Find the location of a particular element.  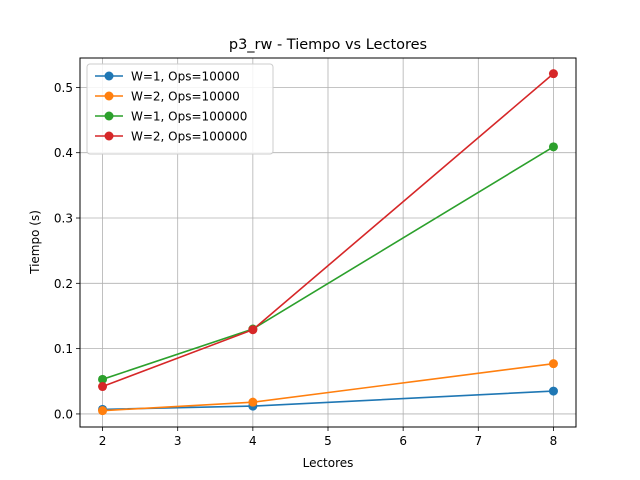

x-tick-label: 3 is located at coordinates (178, 441).